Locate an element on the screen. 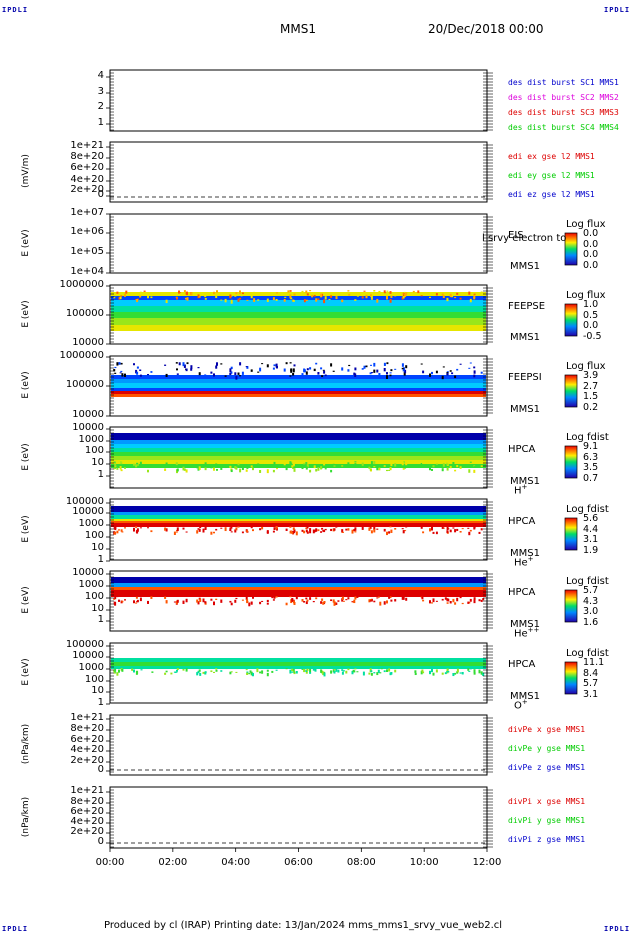  colorbar-tick: 3.0 is located at coordinates (591, 612).